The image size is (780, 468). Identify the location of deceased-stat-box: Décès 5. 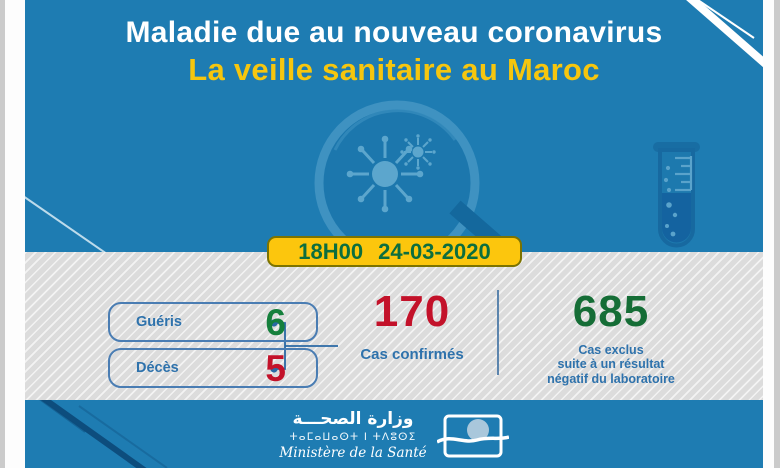
(213, 368).